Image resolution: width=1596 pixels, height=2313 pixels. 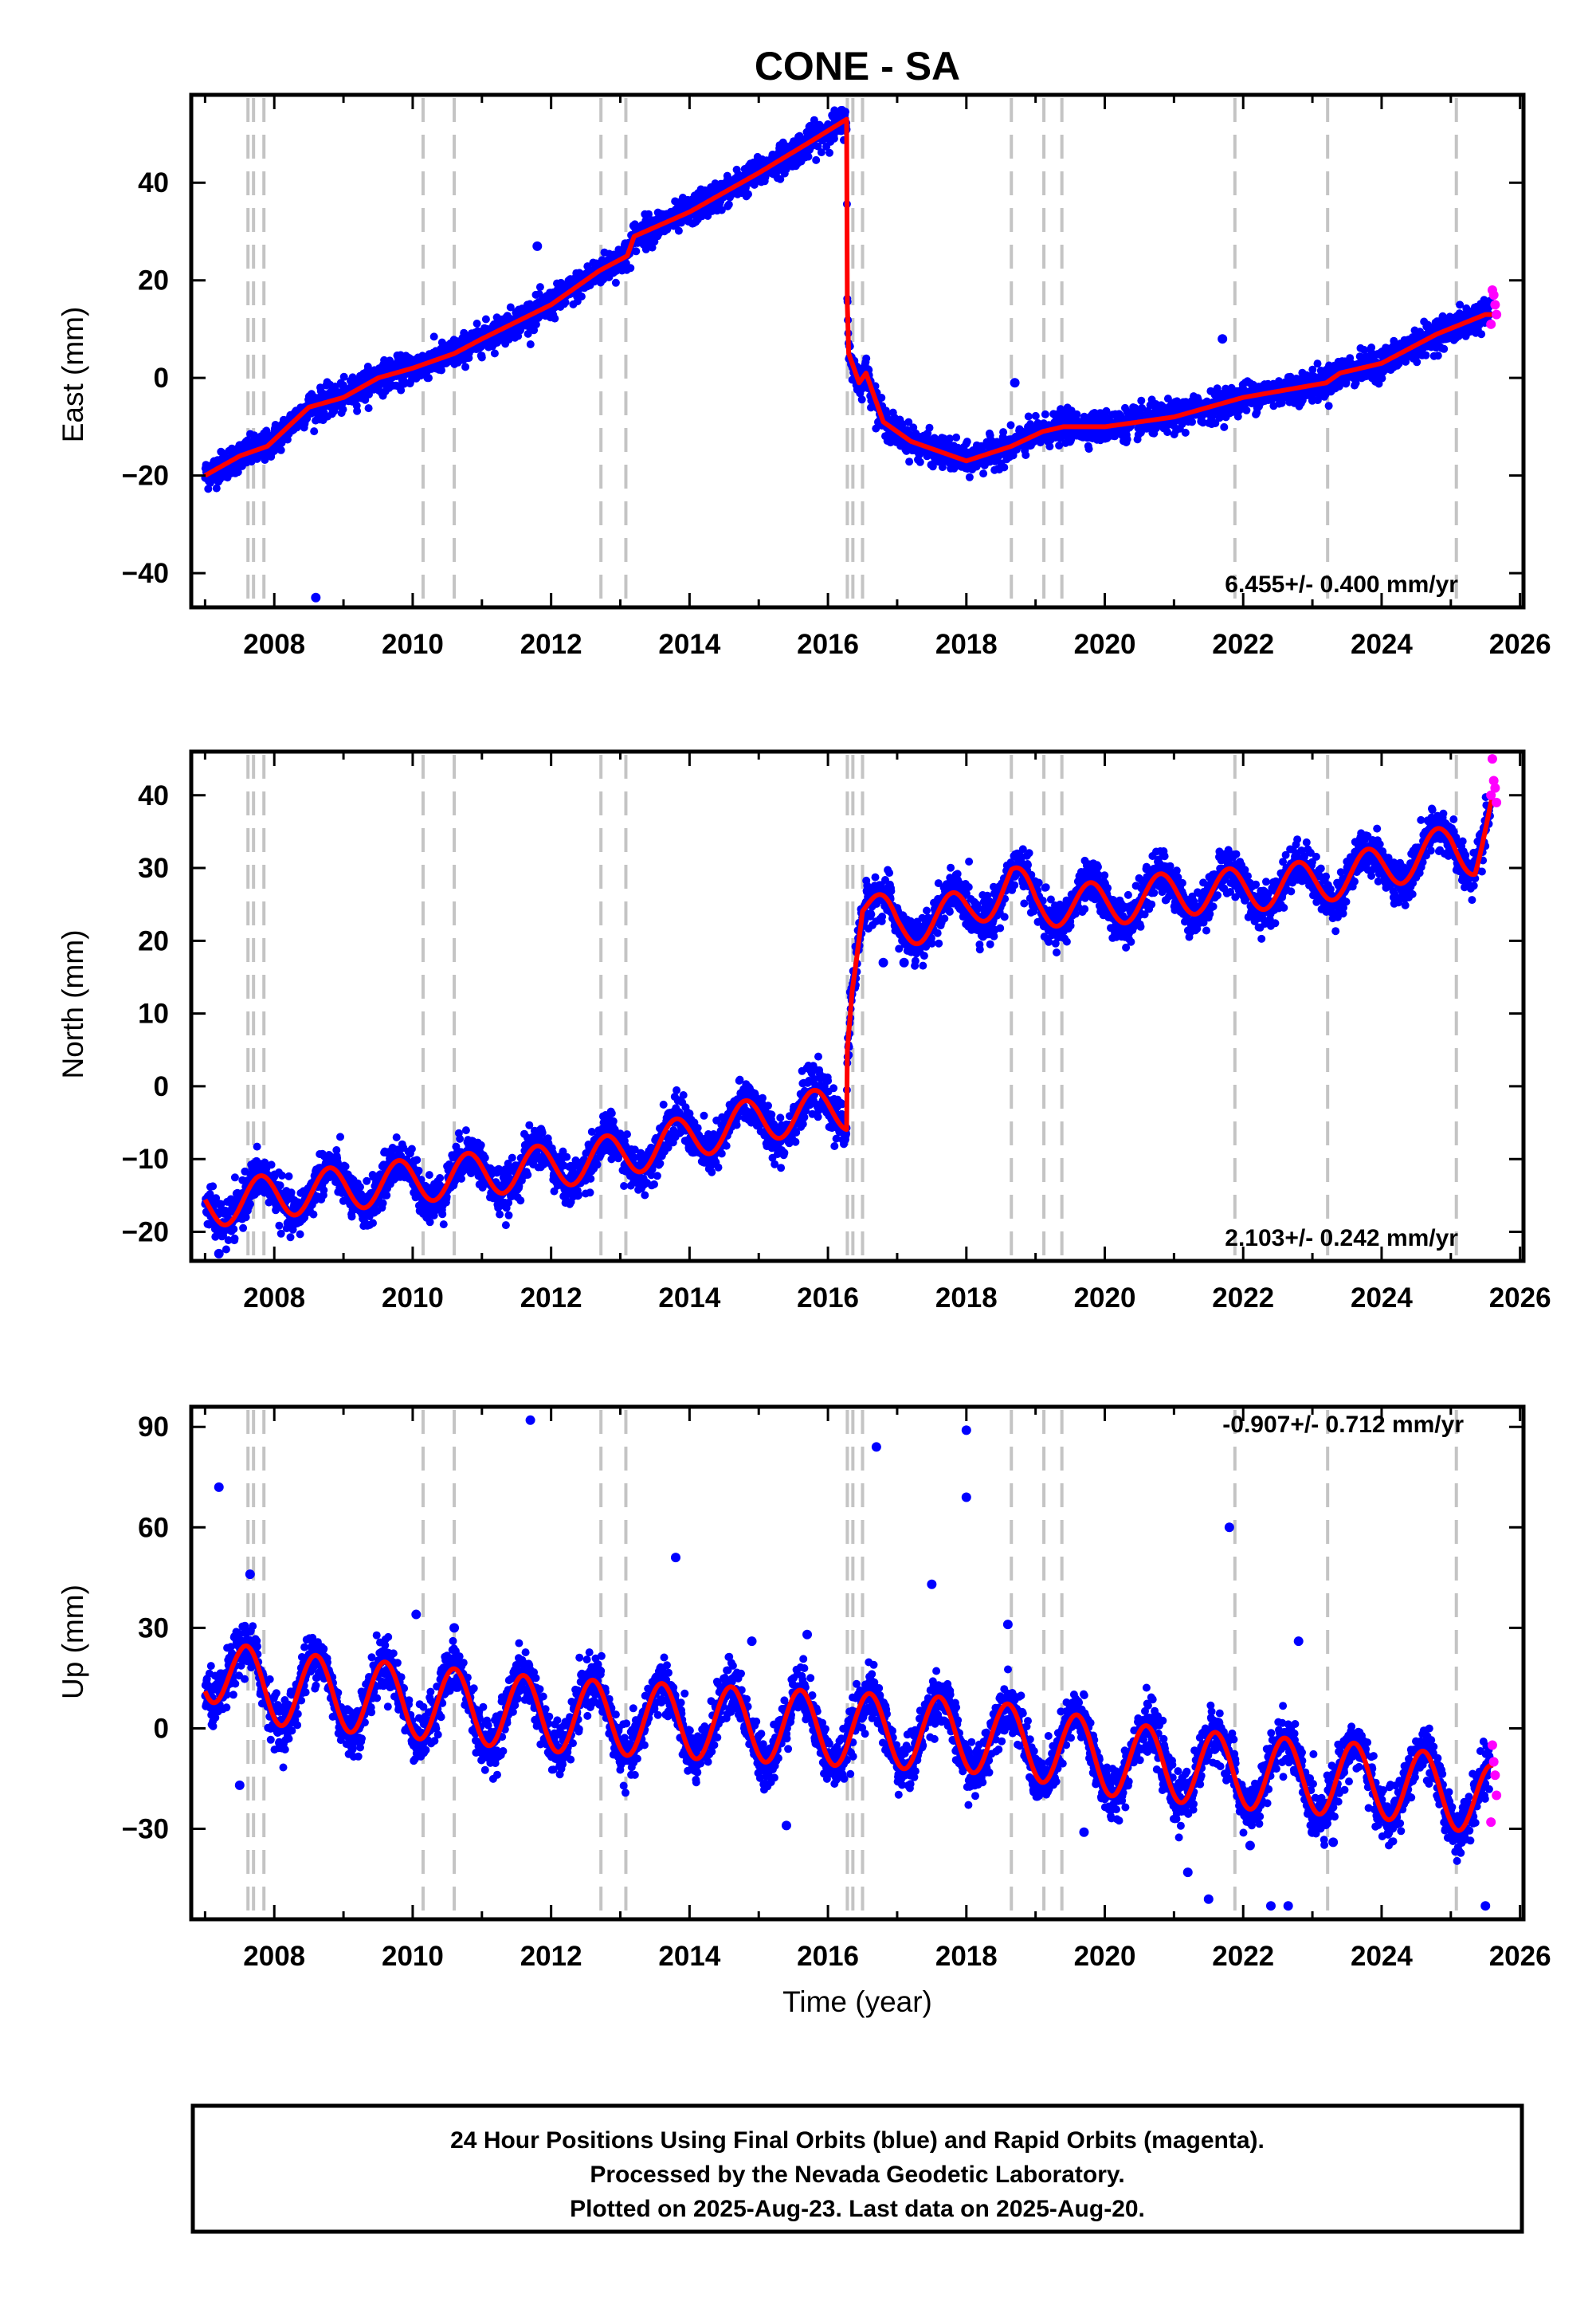 What do you see at coordinates (162, 379) in the screenshot?
I see `y-tick-label: 0` at bounding box center [162, 379].